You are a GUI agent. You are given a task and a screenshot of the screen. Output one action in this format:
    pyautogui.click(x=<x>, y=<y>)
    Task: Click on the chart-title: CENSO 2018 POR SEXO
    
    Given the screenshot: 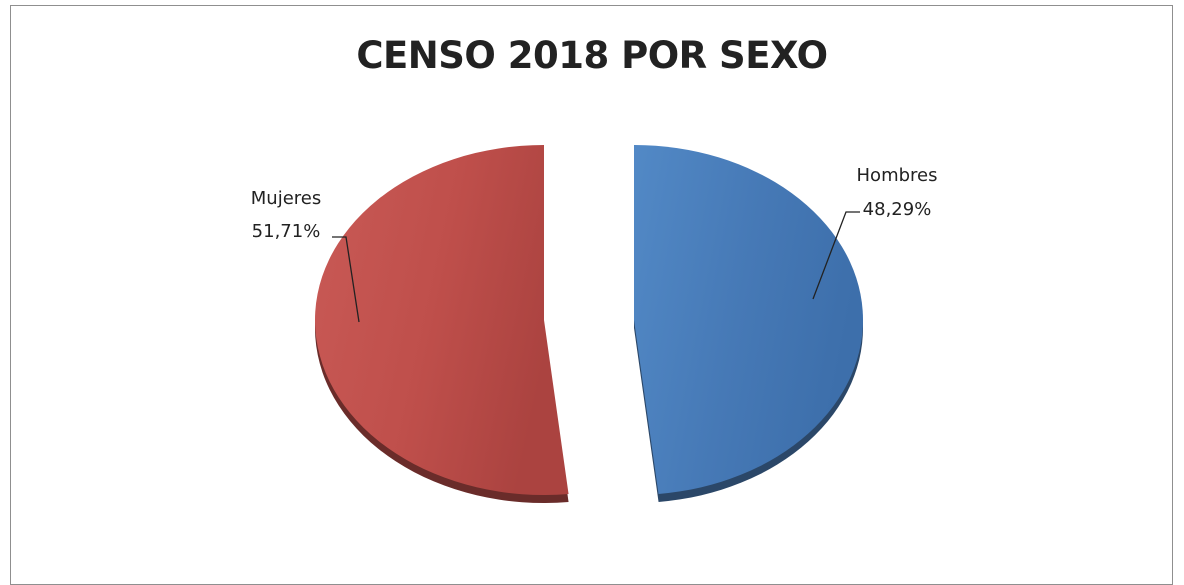 What is the action you would take?
    pyautogui.click(x=592, y=55)
    